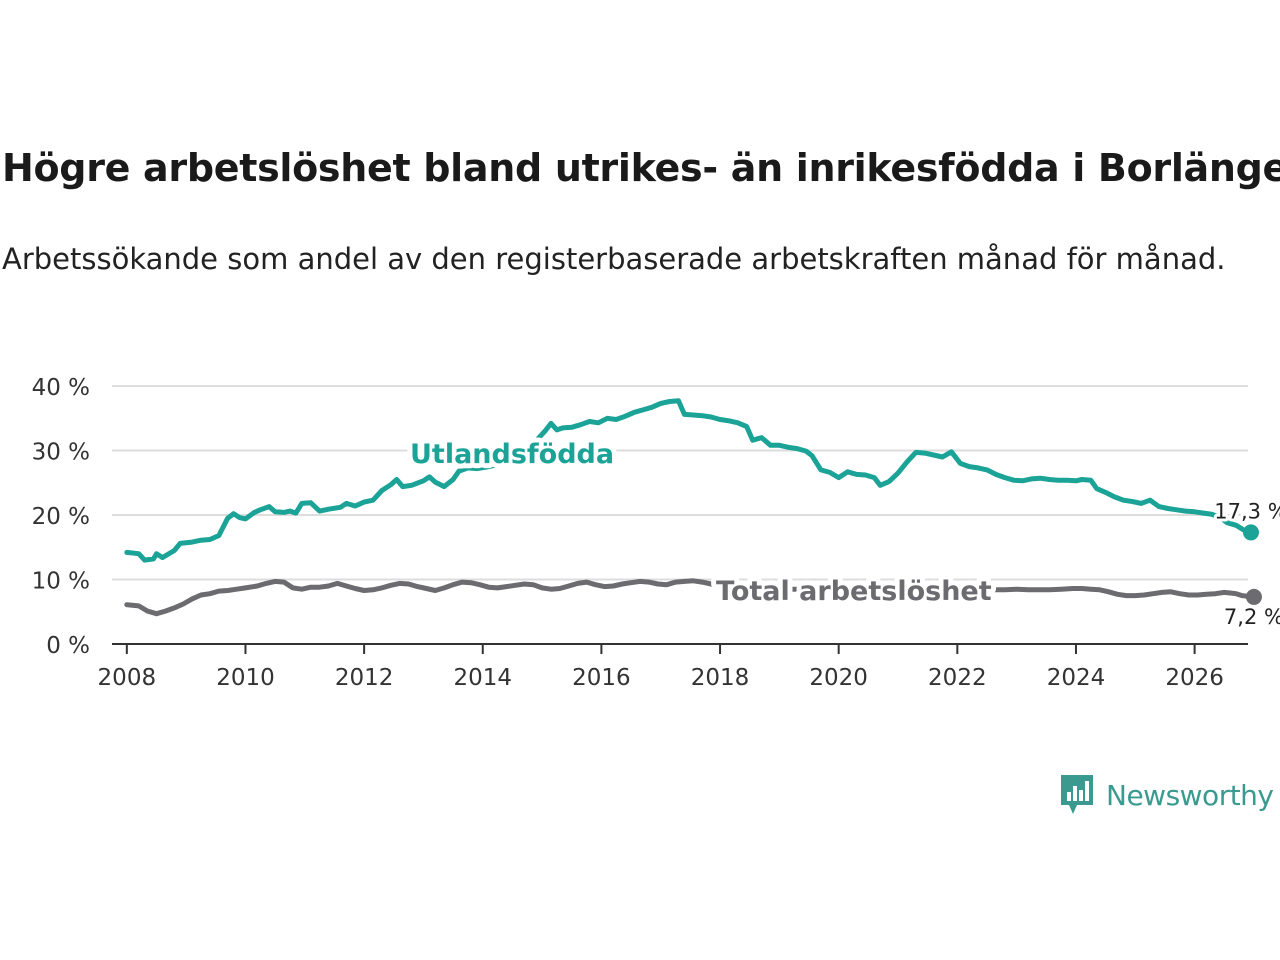  Describe the element at coordinates (957, 678) in the screenshot. I see `x-tick-label-2022: 2022` at that location.